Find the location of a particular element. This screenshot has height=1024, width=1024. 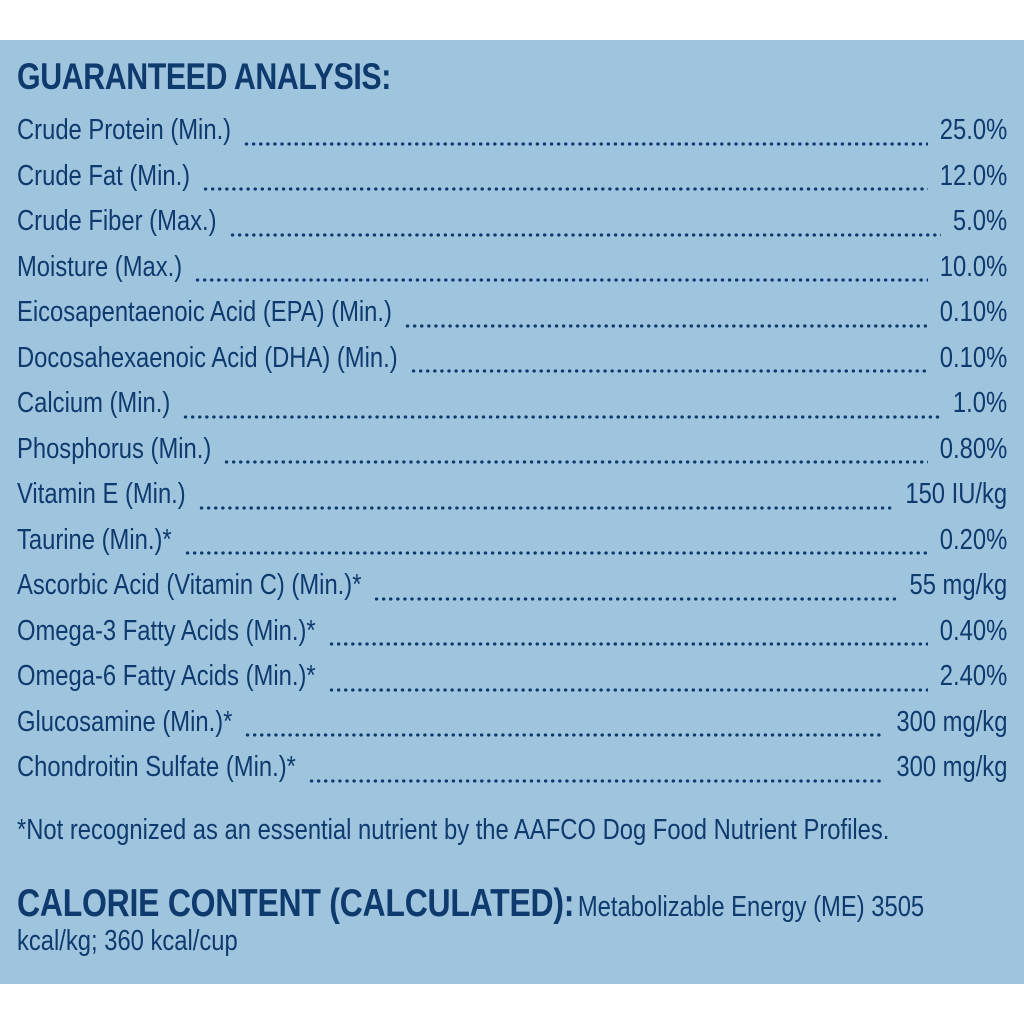

nutrient-value: 0.80% is located at coordinates (973, 448).